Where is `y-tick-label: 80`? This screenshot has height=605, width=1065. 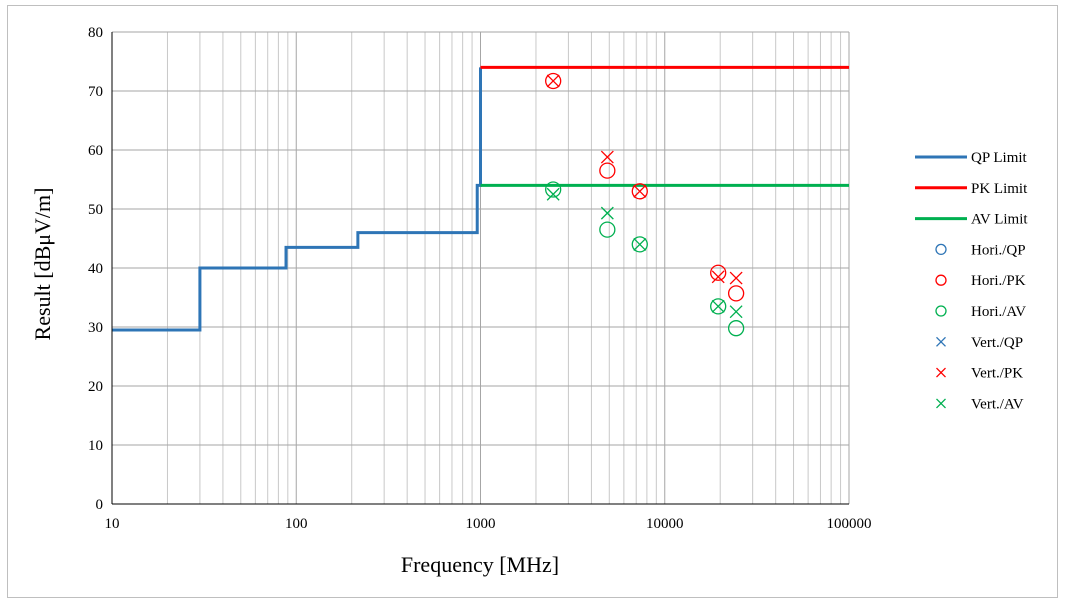 y-tick-label: 80 is located at coordinates (95, 33).